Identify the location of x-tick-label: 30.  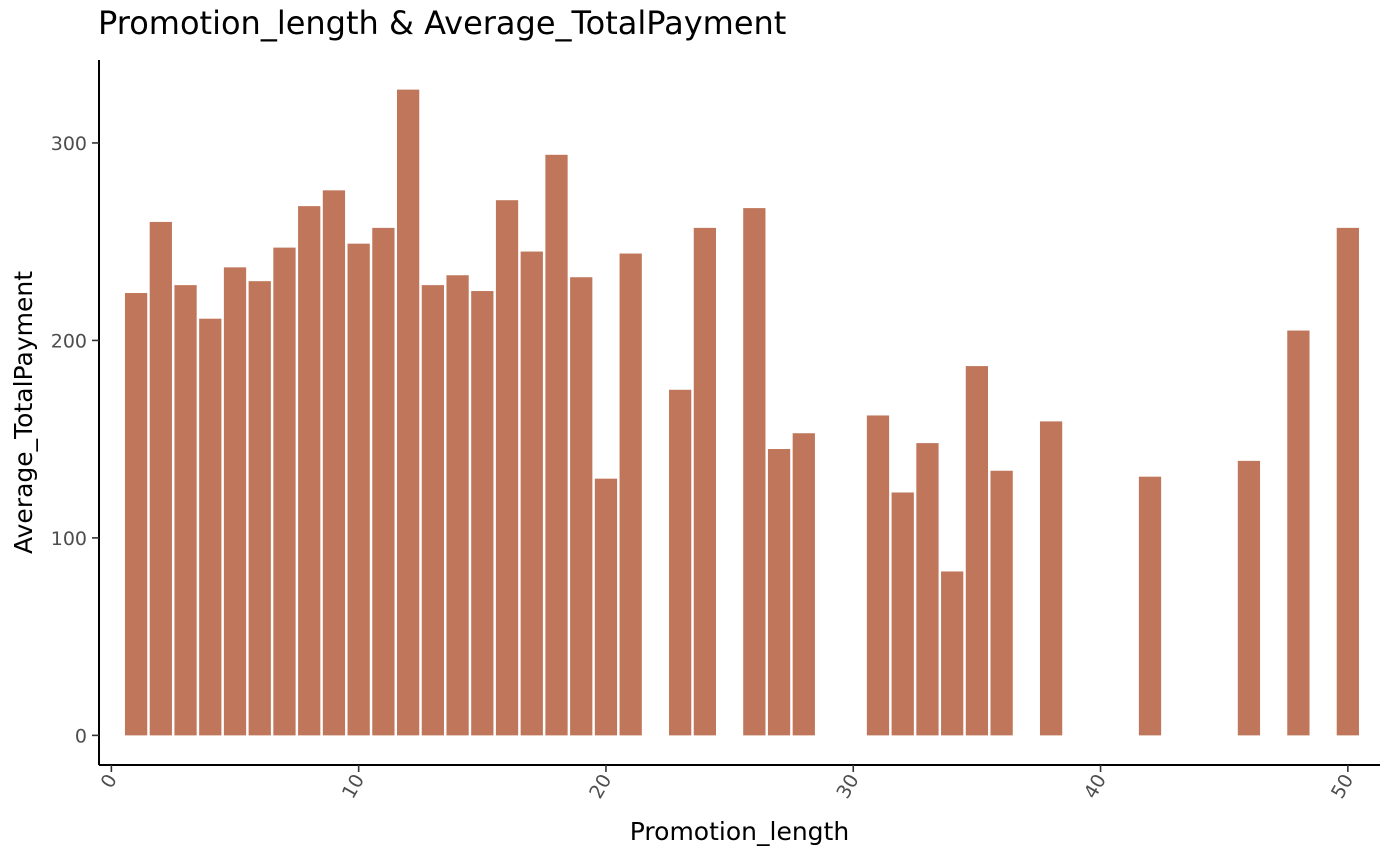
(847, 787).